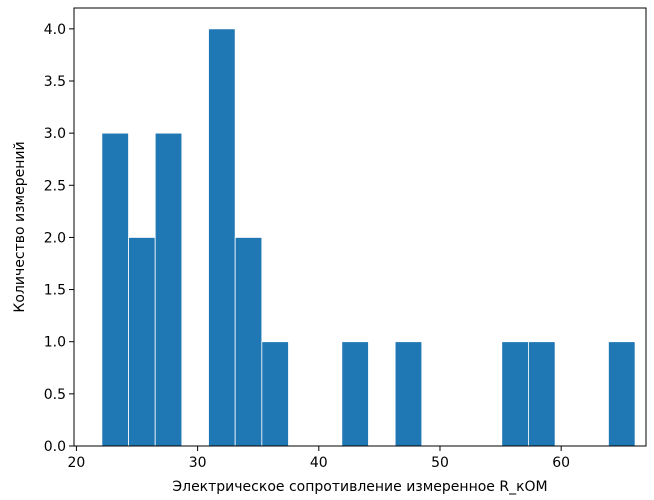 This screenshot has width=654, height=500. I want to click on y-tick-label: 0.0, so click(55, 447).